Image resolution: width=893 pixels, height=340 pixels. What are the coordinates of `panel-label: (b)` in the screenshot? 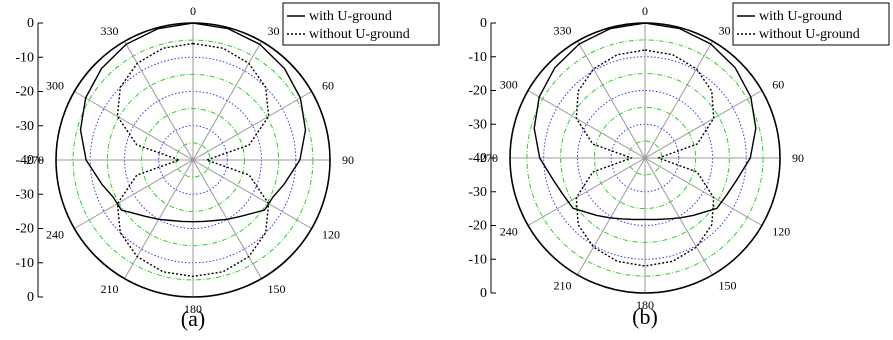 It's located at (645, 316).